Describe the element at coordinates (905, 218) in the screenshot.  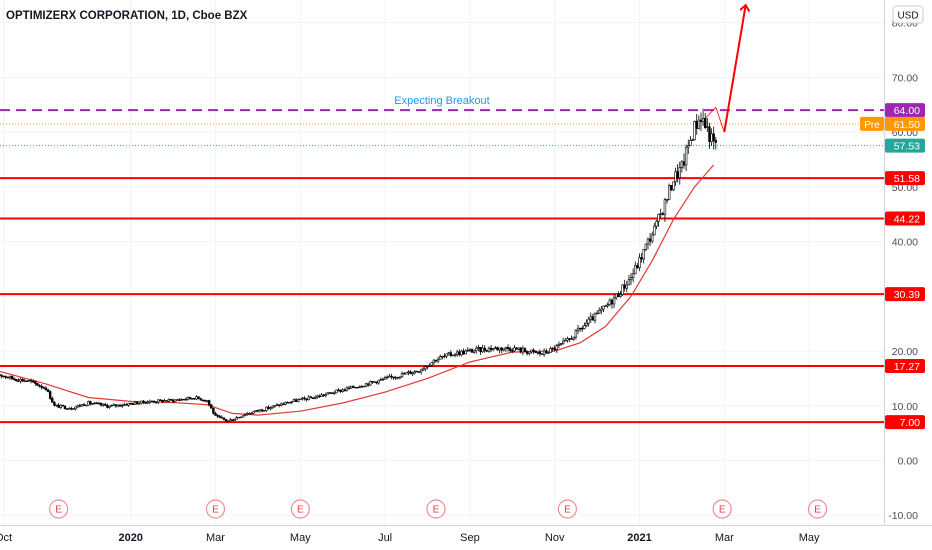
I see `price-tag: 44.22` at that location.